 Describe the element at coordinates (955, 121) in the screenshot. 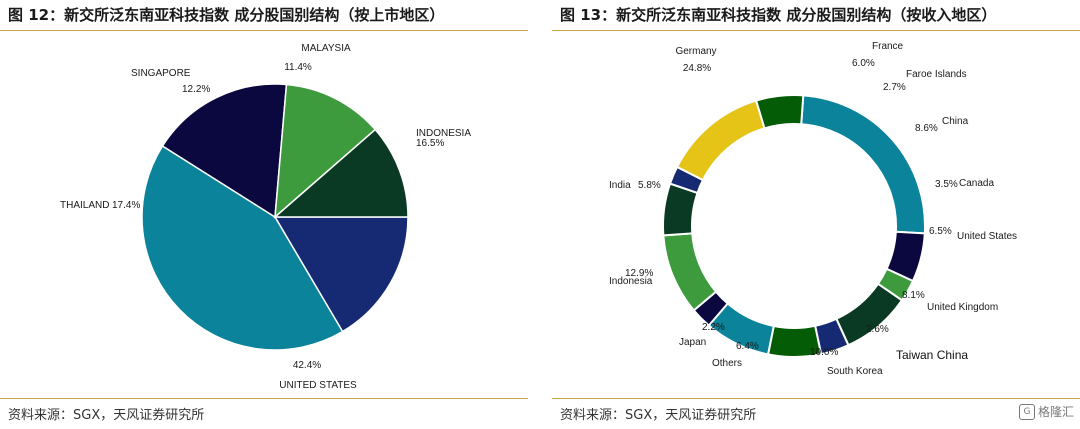

I see `segment-label-china: China` at that location.